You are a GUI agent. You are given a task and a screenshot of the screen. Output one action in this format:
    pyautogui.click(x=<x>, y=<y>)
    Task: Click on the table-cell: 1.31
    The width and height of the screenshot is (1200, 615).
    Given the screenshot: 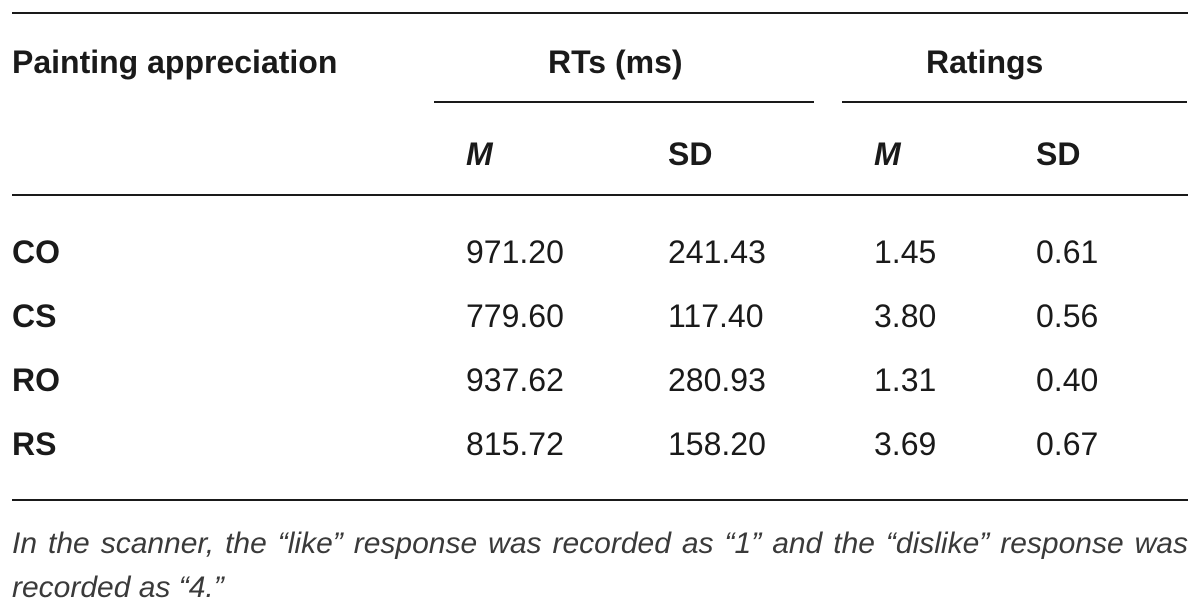 What is the action you would take?
    pyautogui.click(x=905, y=380)
    